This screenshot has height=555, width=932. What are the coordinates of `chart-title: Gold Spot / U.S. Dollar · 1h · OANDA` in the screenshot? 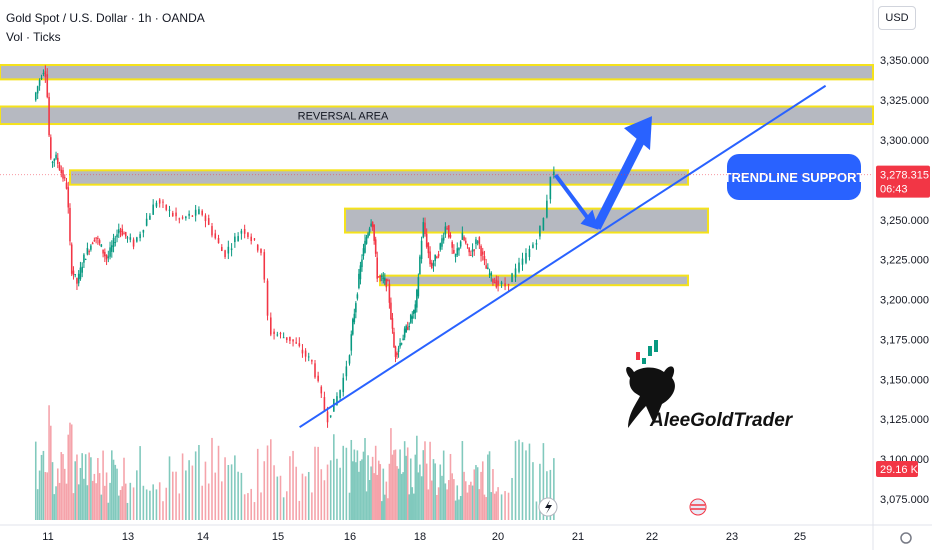 It's located at (105, 18).